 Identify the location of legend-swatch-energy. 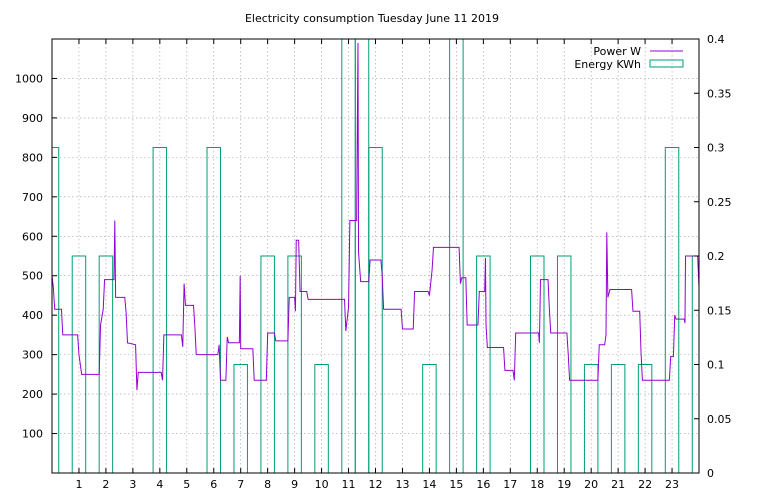
(666, 63).